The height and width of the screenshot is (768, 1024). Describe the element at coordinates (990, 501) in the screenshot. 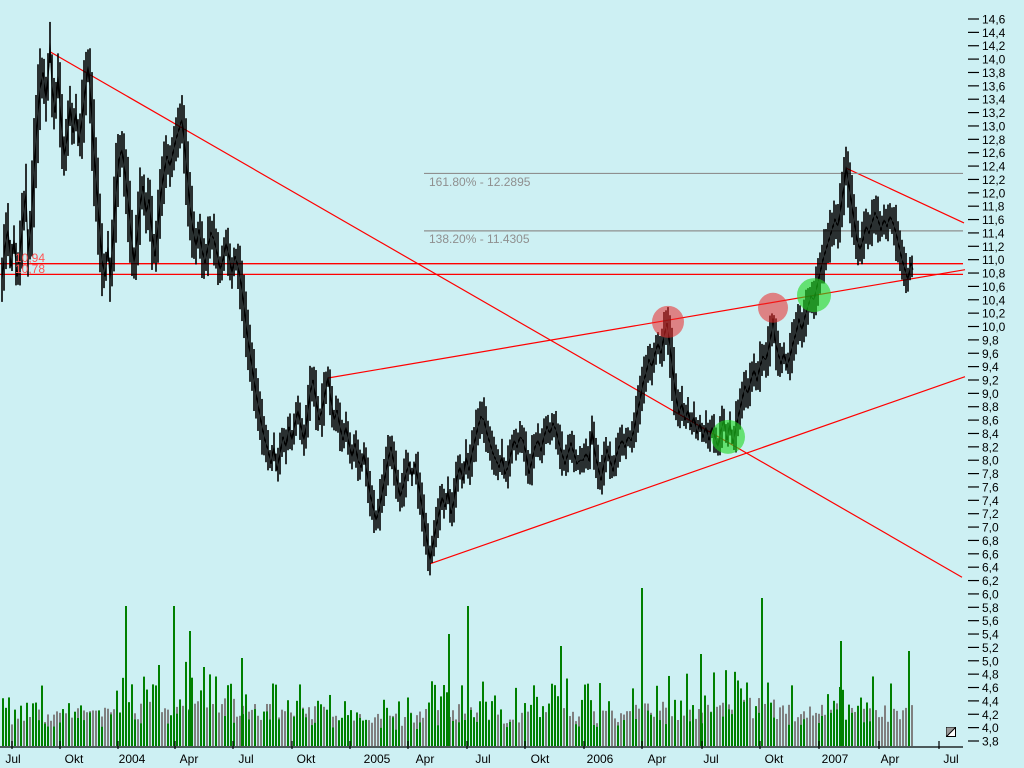

I see `y-tick-label: 7,4` at that location.